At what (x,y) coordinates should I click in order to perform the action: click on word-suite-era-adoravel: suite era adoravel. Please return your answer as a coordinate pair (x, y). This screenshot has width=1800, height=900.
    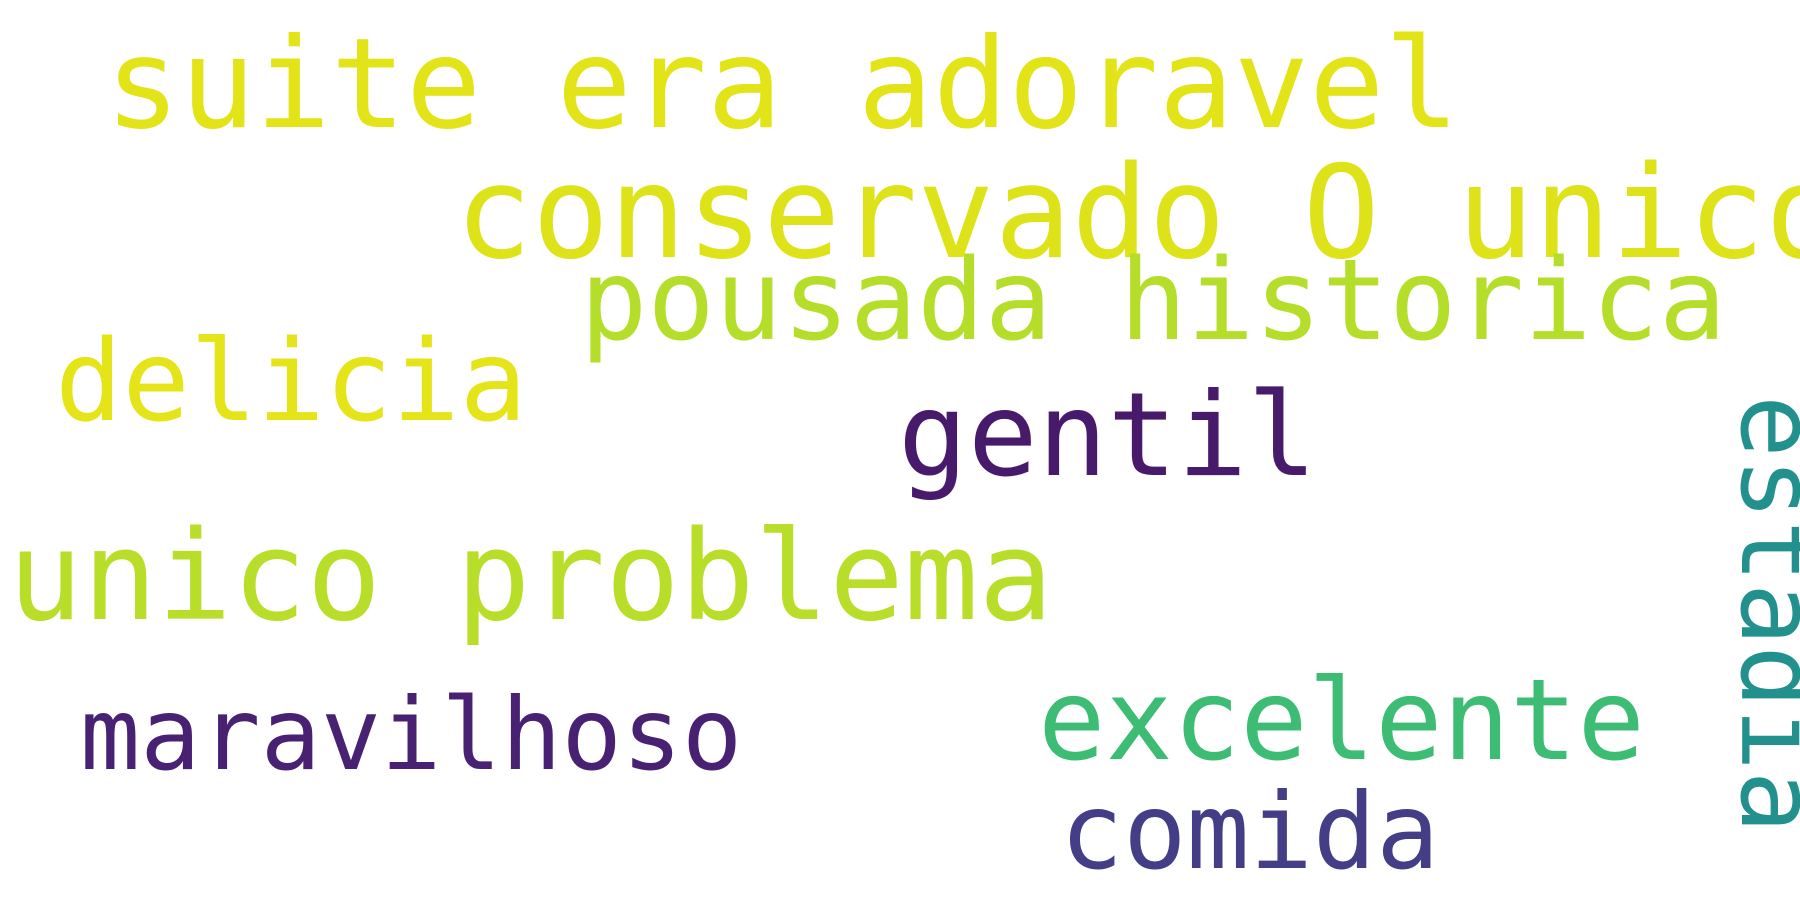
    Looking at the image, I should click on (782, 84).